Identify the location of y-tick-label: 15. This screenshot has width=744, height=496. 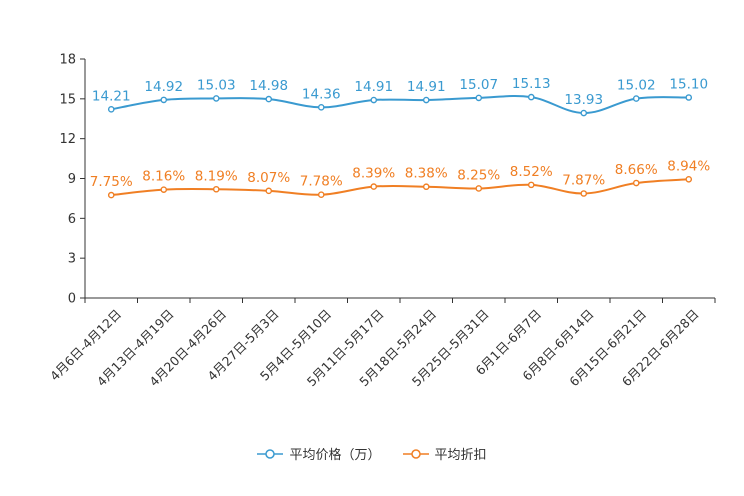
(67, 99).